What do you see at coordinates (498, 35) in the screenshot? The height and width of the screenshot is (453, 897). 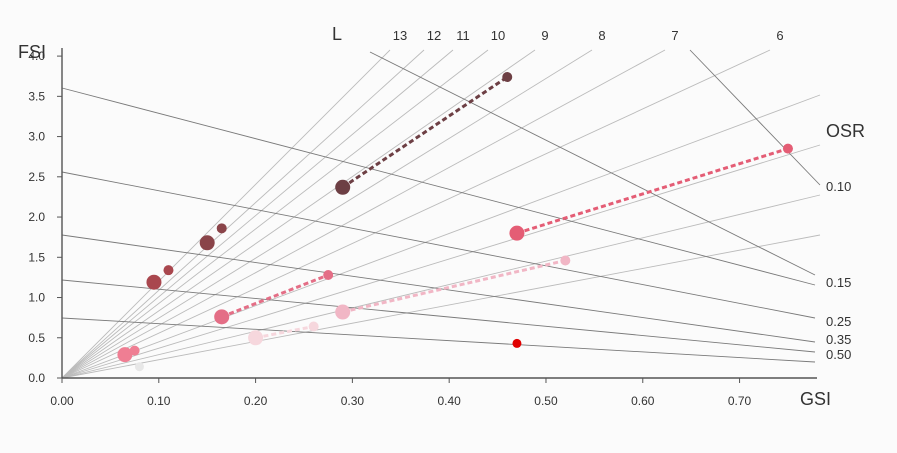 I see `ray-label-10: 10` at bounding box center [498, 35].